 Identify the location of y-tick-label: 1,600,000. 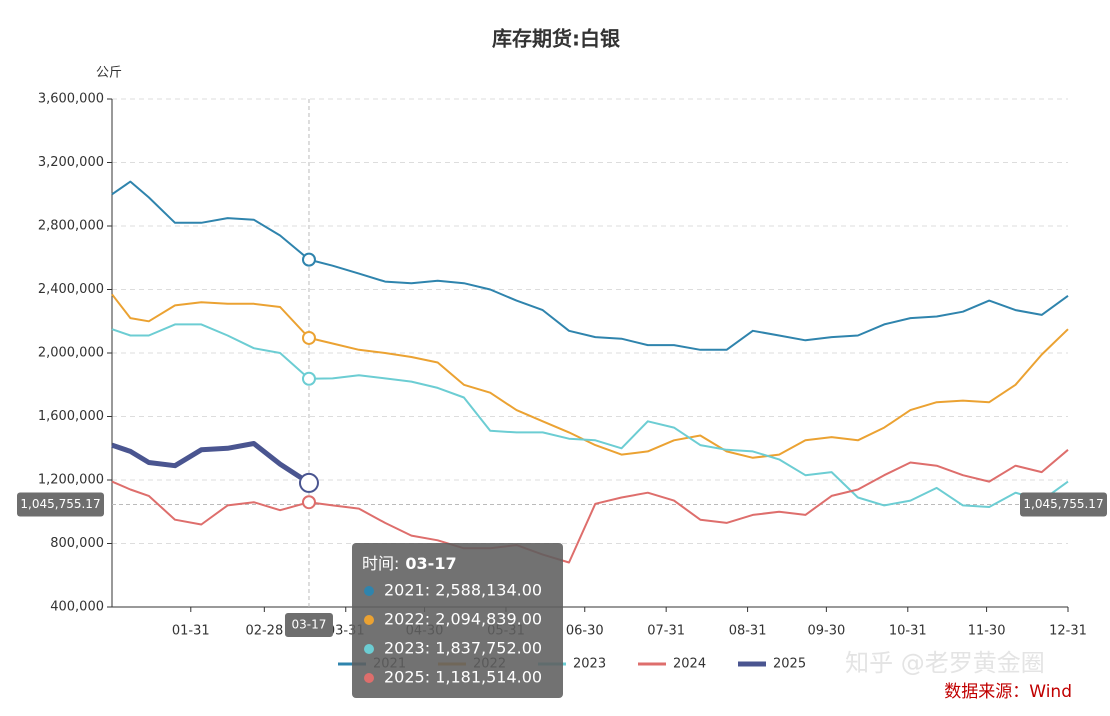
(71, 416).